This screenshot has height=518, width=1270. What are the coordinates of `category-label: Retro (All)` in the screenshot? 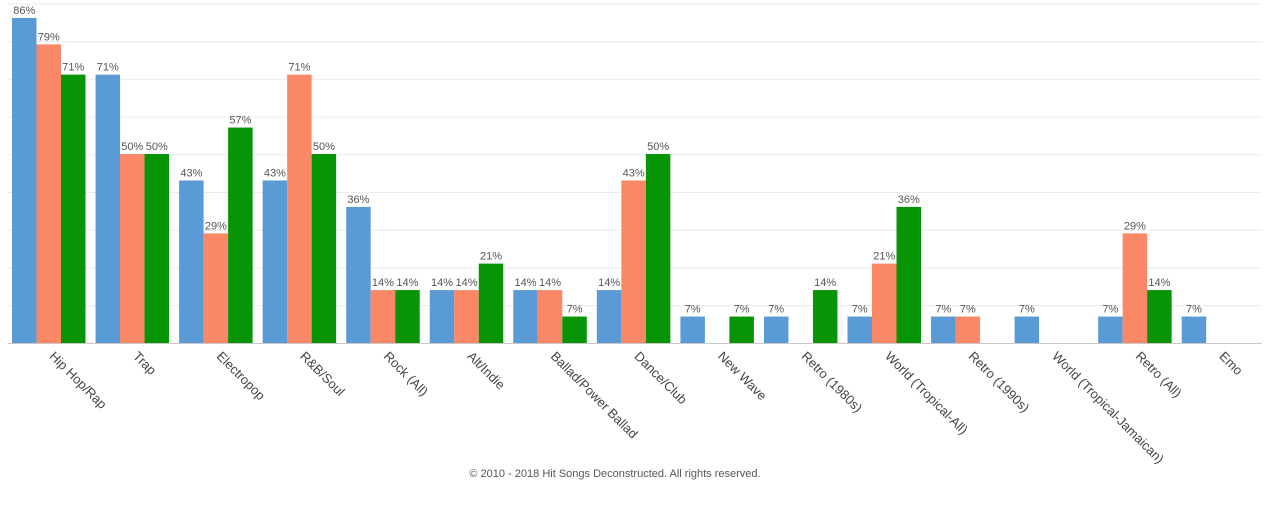 It's located at (1159, 375).